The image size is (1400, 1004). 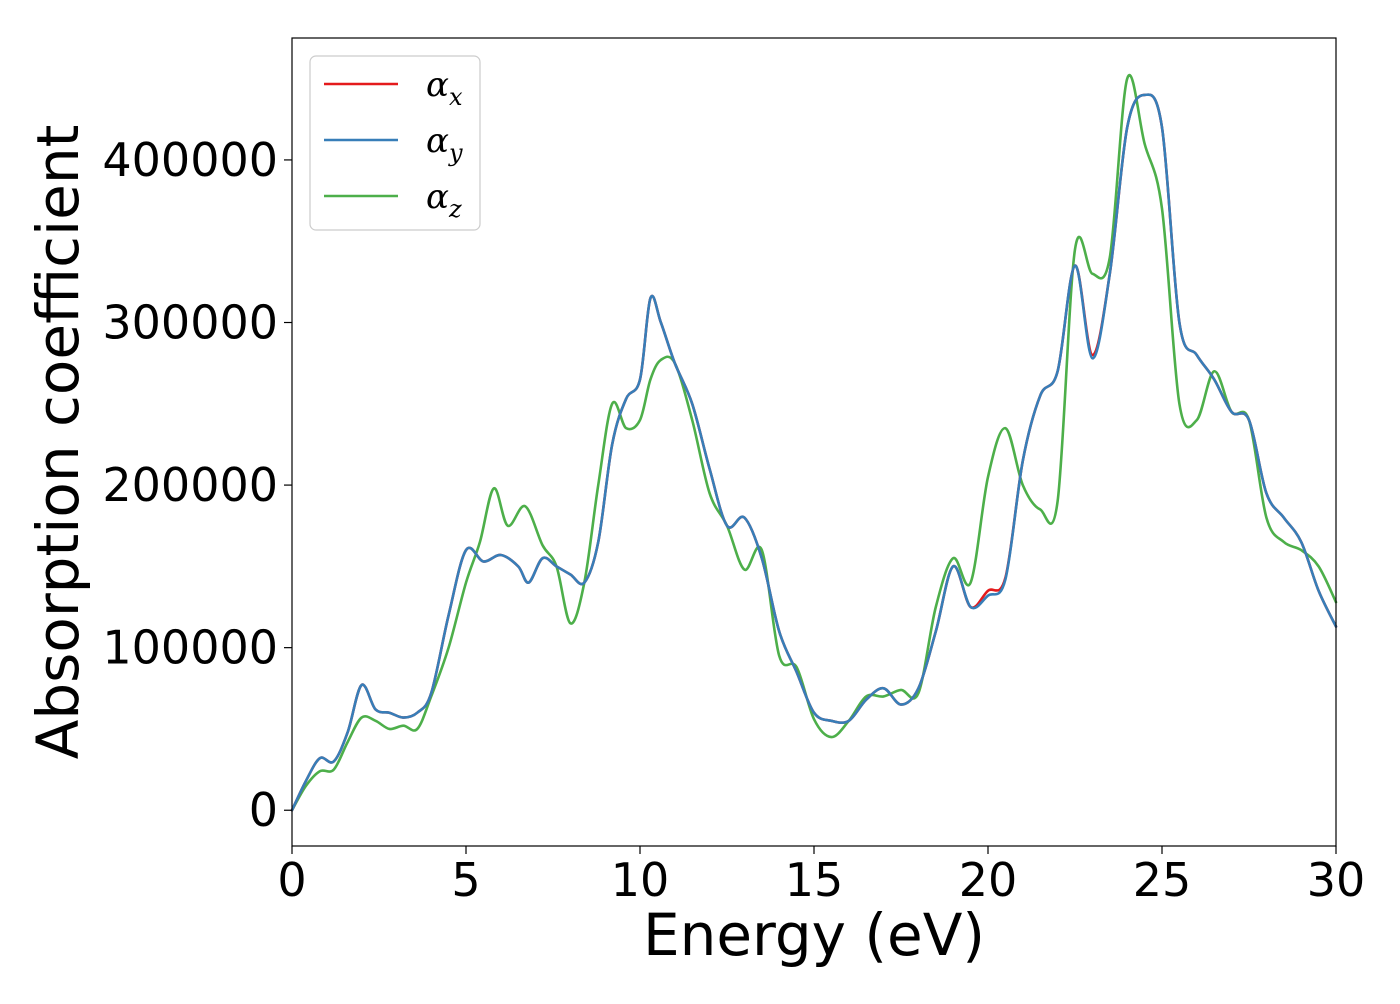 I want to click on legend-label-z: αz, so click(x=444, y=200).